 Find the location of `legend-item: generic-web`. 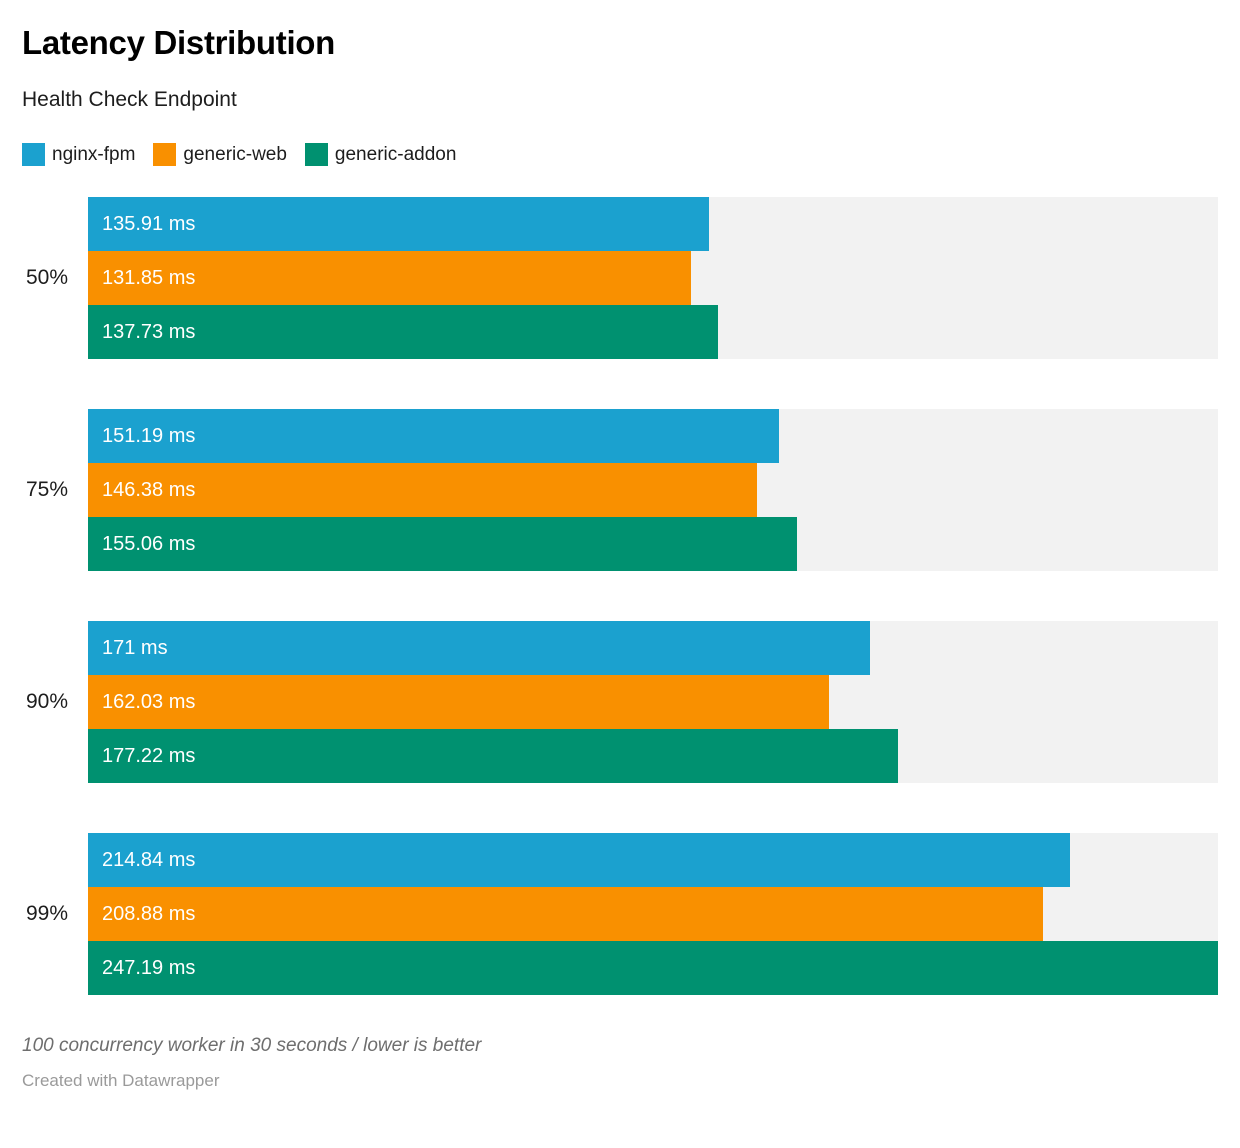

legend-item: generic-web is located at coordinates (220, 155).